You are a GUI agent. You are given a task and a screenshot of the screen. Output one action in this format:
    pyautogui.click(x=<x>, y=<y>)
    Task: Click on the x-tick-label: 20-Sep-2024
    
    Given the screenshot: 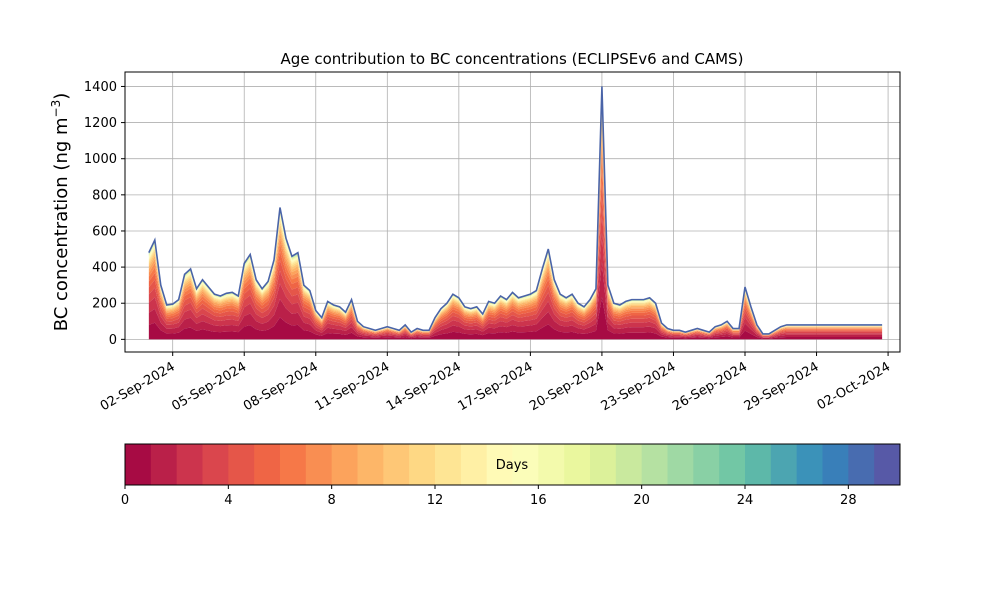 What is the action you would take?
    pyautogui.click(x=567, y=386)
    